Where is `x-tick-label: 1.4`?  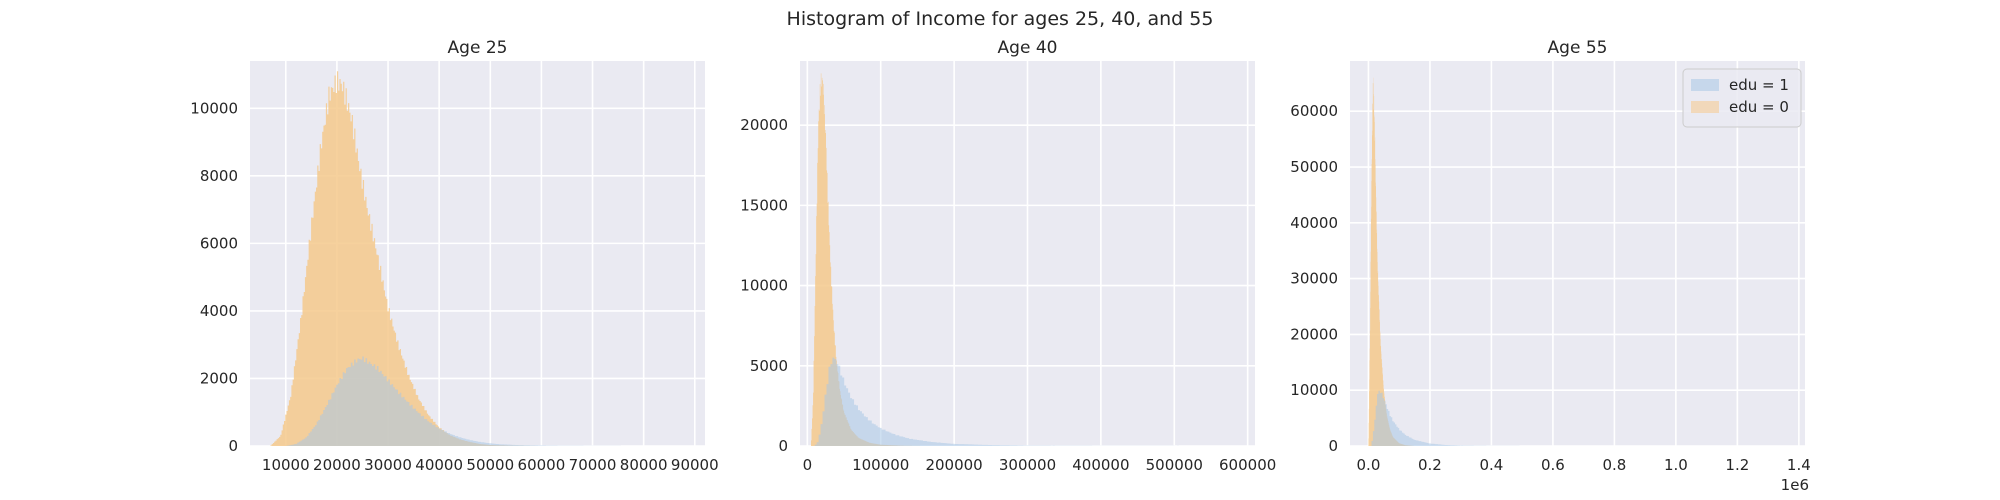
x-tick-label: 1.4 is located at coordinates (1799, 465).